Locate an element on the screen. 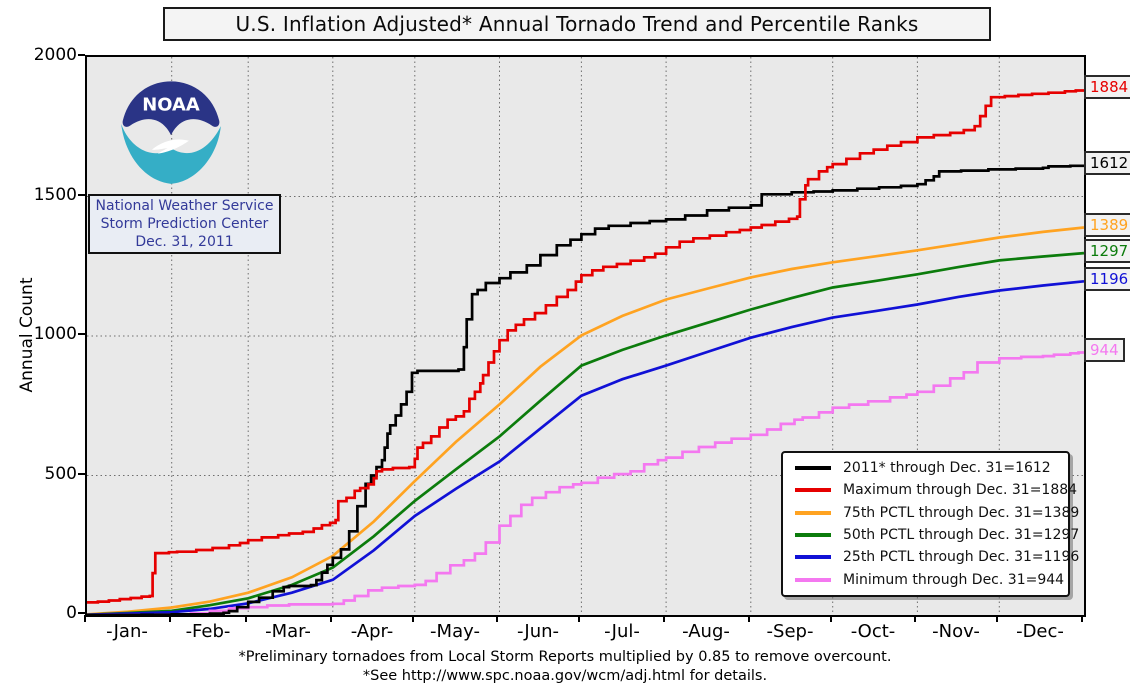 The image size is (1130, 700). end-label-25th-pctl: 1196 is located at coordinates (1107, 279).